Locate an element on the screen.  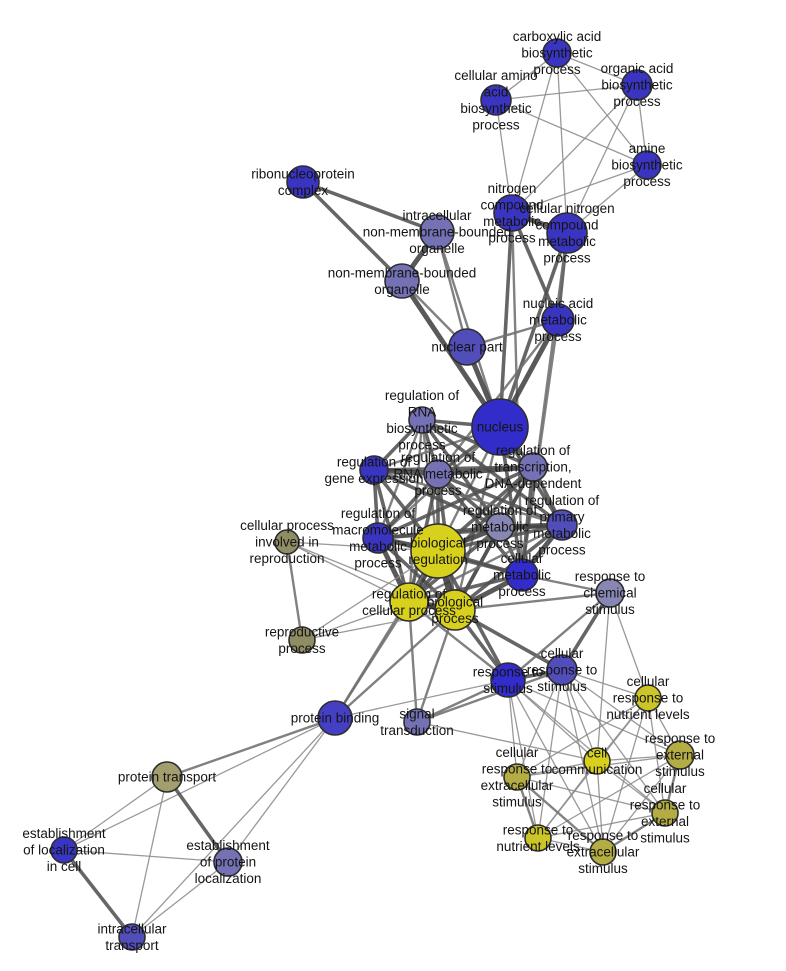
node-label-cellular-response-to-nutrient-levels: cellular response to nutrient levels is located at coordinates (648, 698).